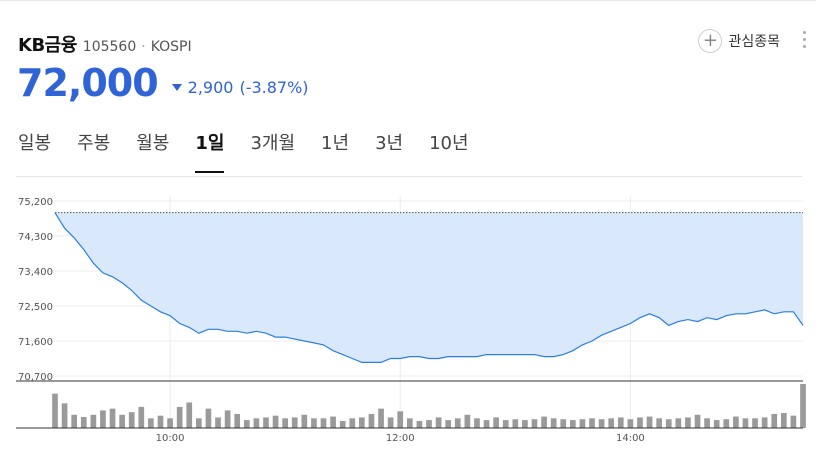  What do you see at coordinates (94, 143) in the screenshot?
I see `tab-week-candle: 주봉` at bounding box center [94, 143].